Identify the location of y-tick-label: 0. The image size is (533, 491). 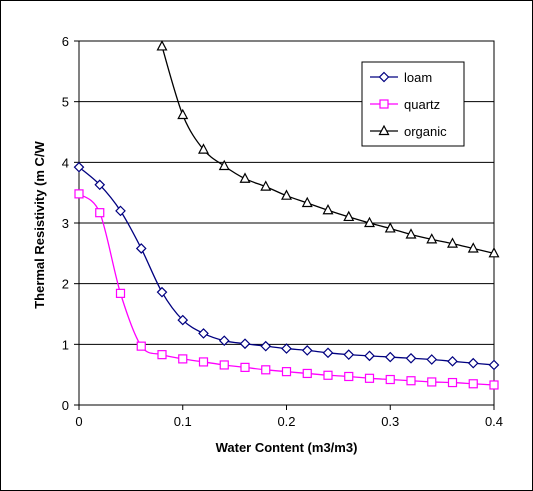
(65, 405).